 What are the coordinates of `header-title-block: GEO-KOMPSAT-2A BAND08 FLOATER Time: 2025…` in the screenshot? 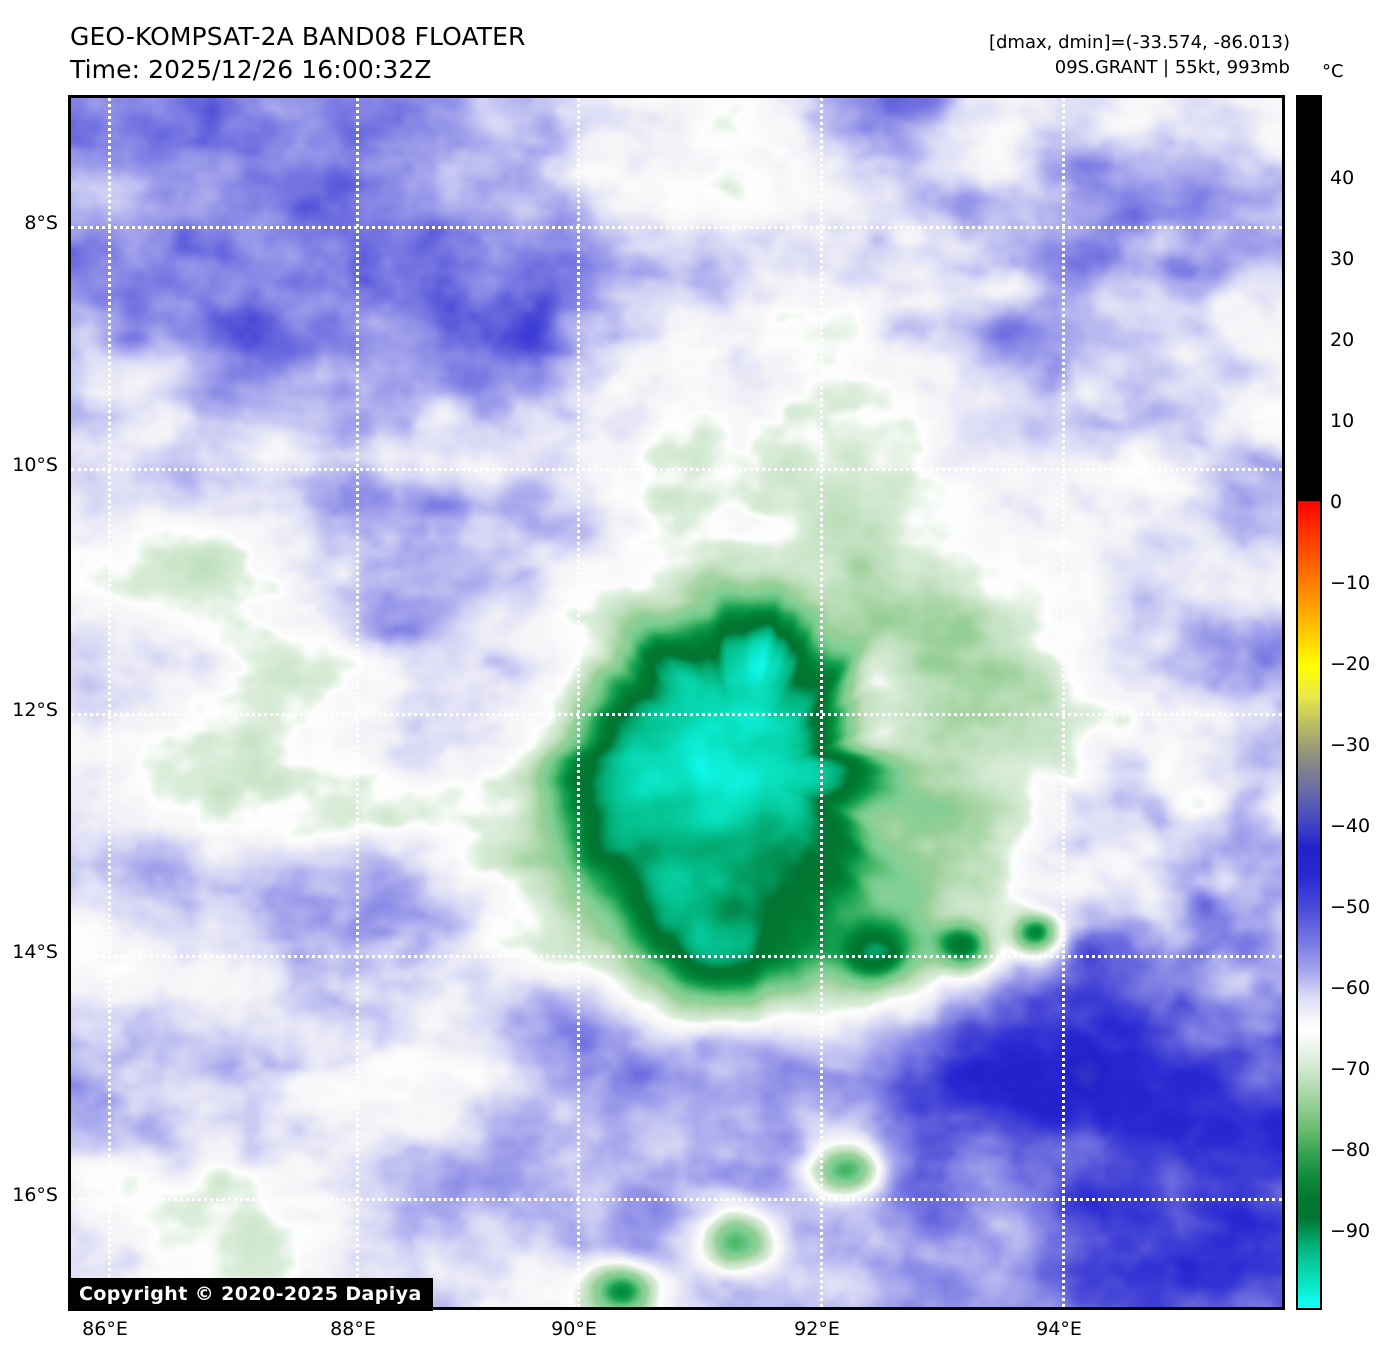 It's located at (420, 53).